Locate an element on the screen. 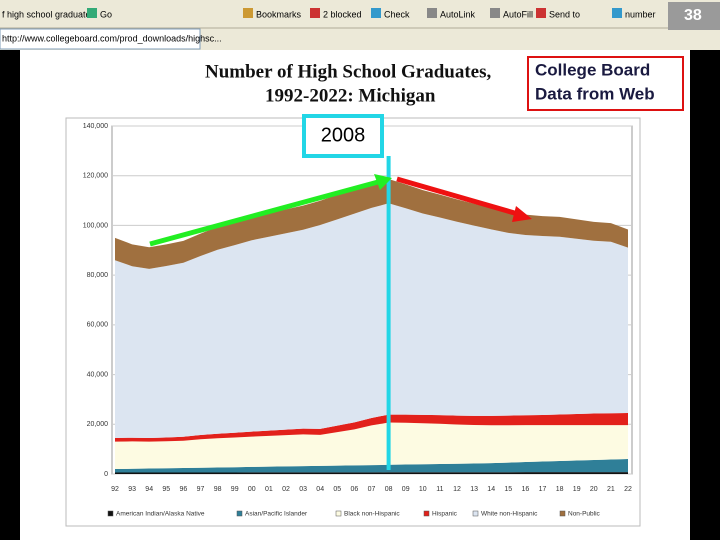 The image size is (720, 545). slide-number-box is located at coordinates (694, 16).